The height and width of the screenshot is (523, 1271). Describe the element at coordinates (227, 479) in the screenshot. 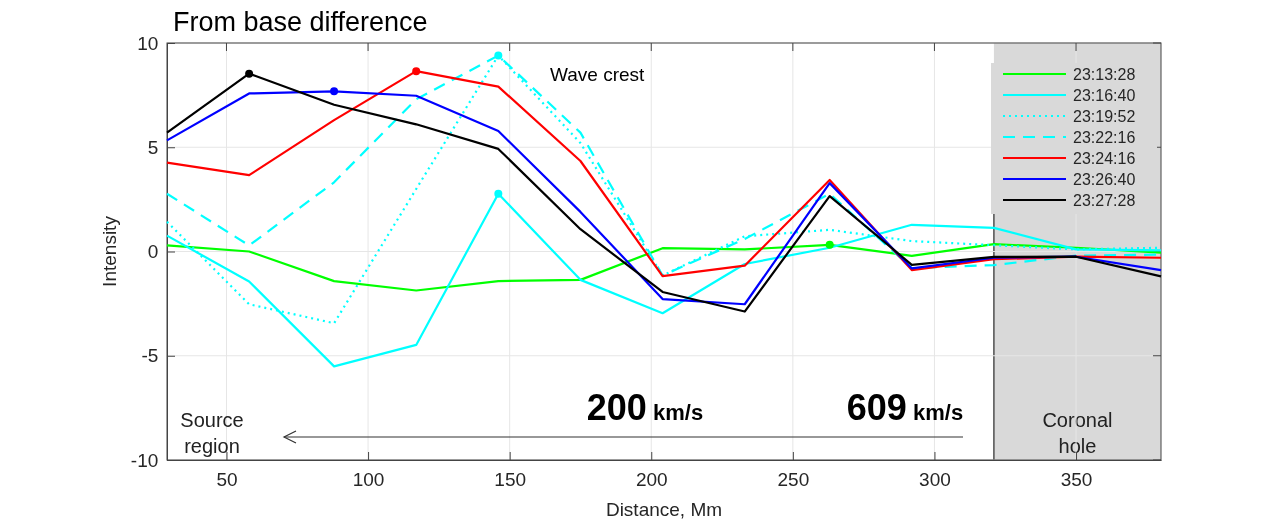

I see `x-tick-label: 50` at that location.